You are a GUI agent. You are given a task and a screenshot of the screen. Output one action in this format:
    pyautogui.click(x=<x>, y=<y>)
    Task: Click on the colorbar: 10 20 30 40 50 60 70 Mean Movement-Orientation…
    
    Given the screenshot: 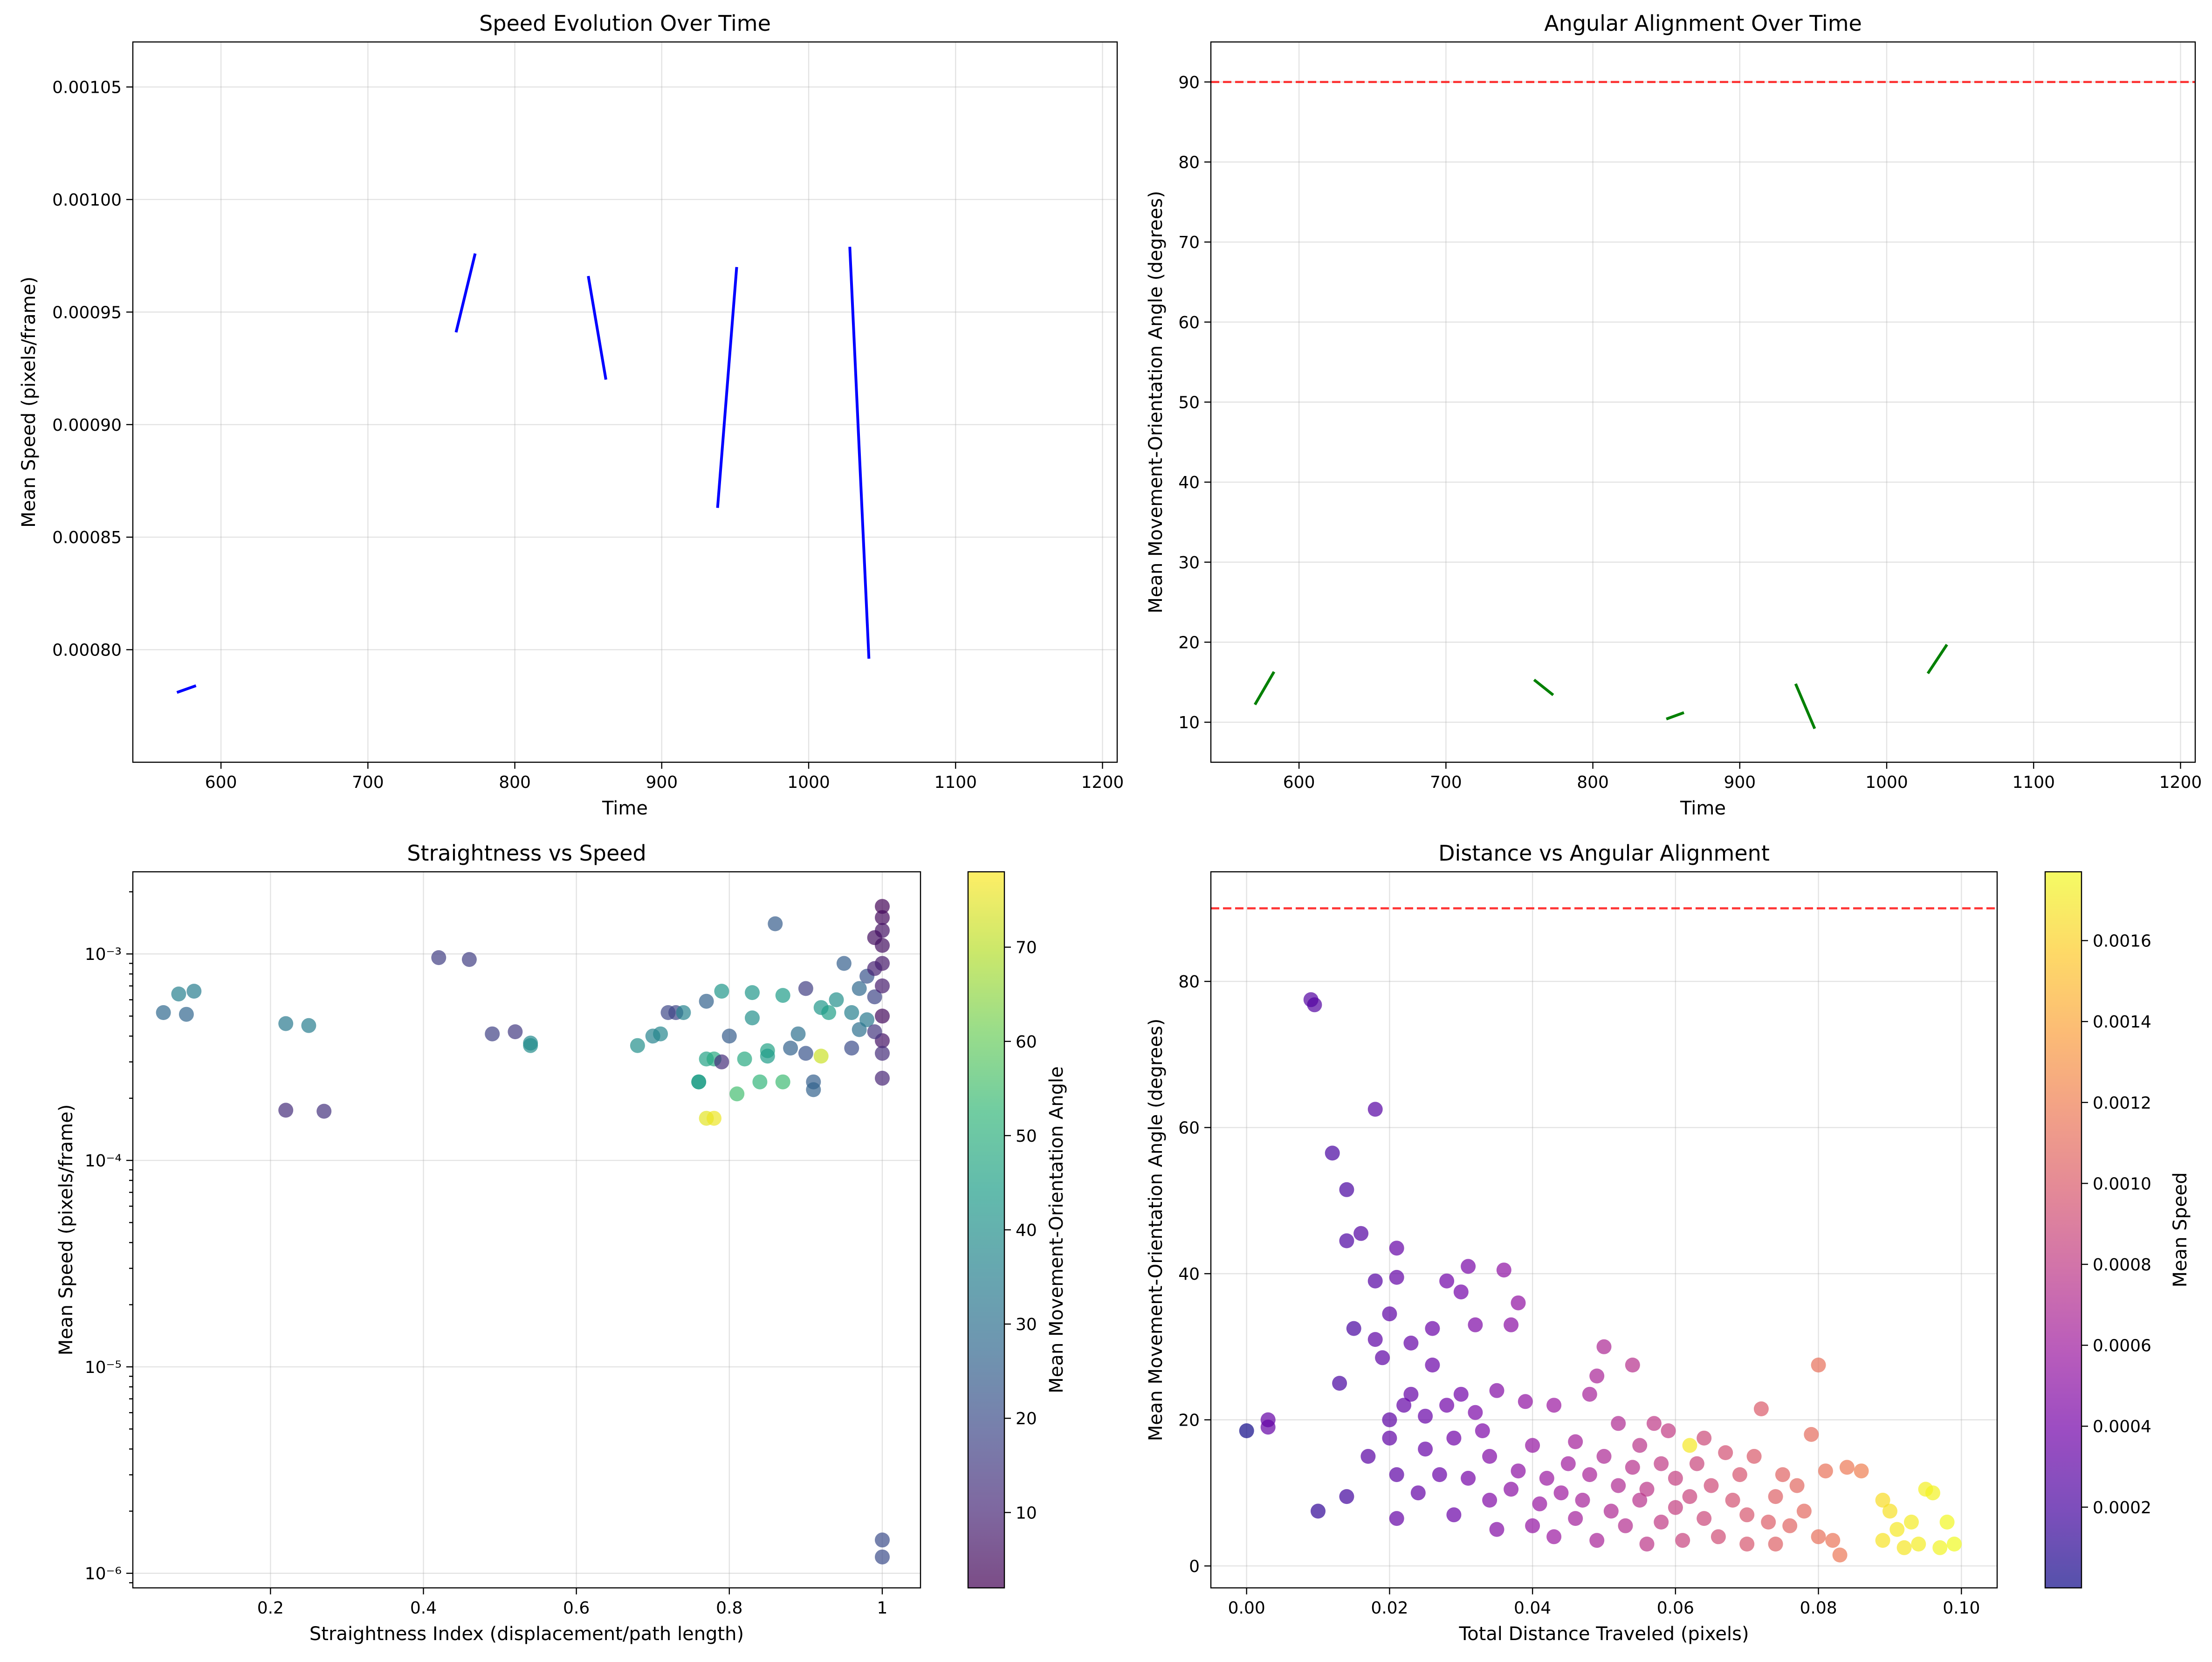 What is the action you would take?
    pyautogui.click(x=1017, y=1230)
    